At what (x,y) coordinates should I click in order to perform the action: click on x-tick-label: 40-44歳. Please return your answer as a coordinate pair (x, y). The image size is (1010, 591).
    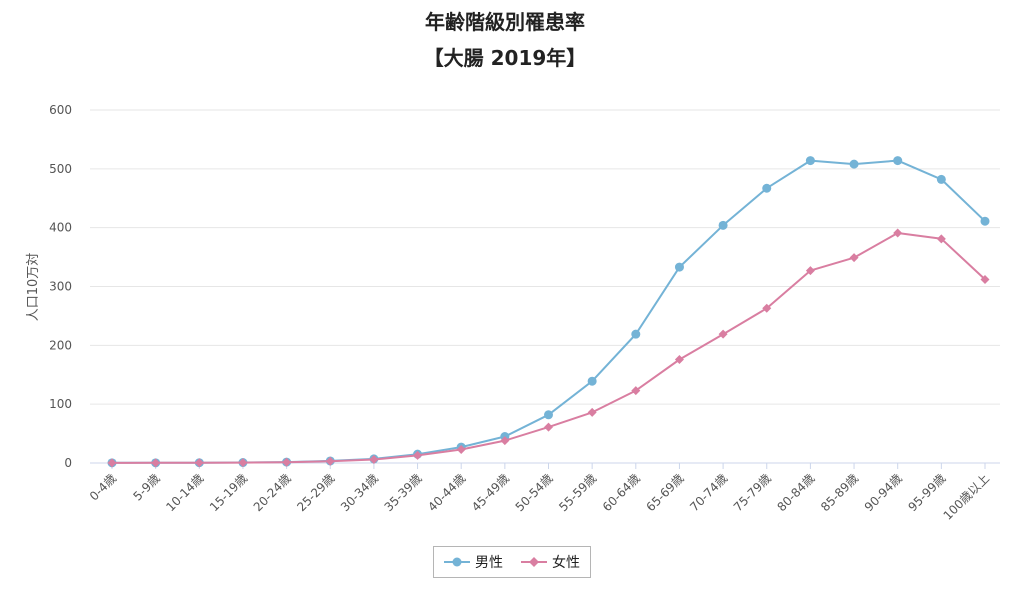
    Looking at the image, I should click on (446, 492).